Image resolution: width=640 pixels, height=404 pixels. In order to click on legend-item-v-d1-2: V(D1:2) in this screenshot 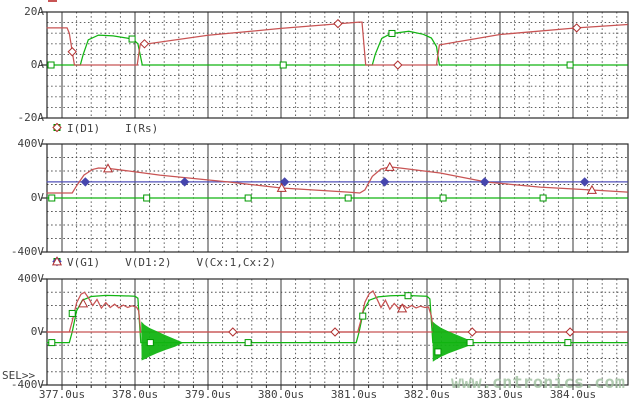, I will do `click(112, 262)`.